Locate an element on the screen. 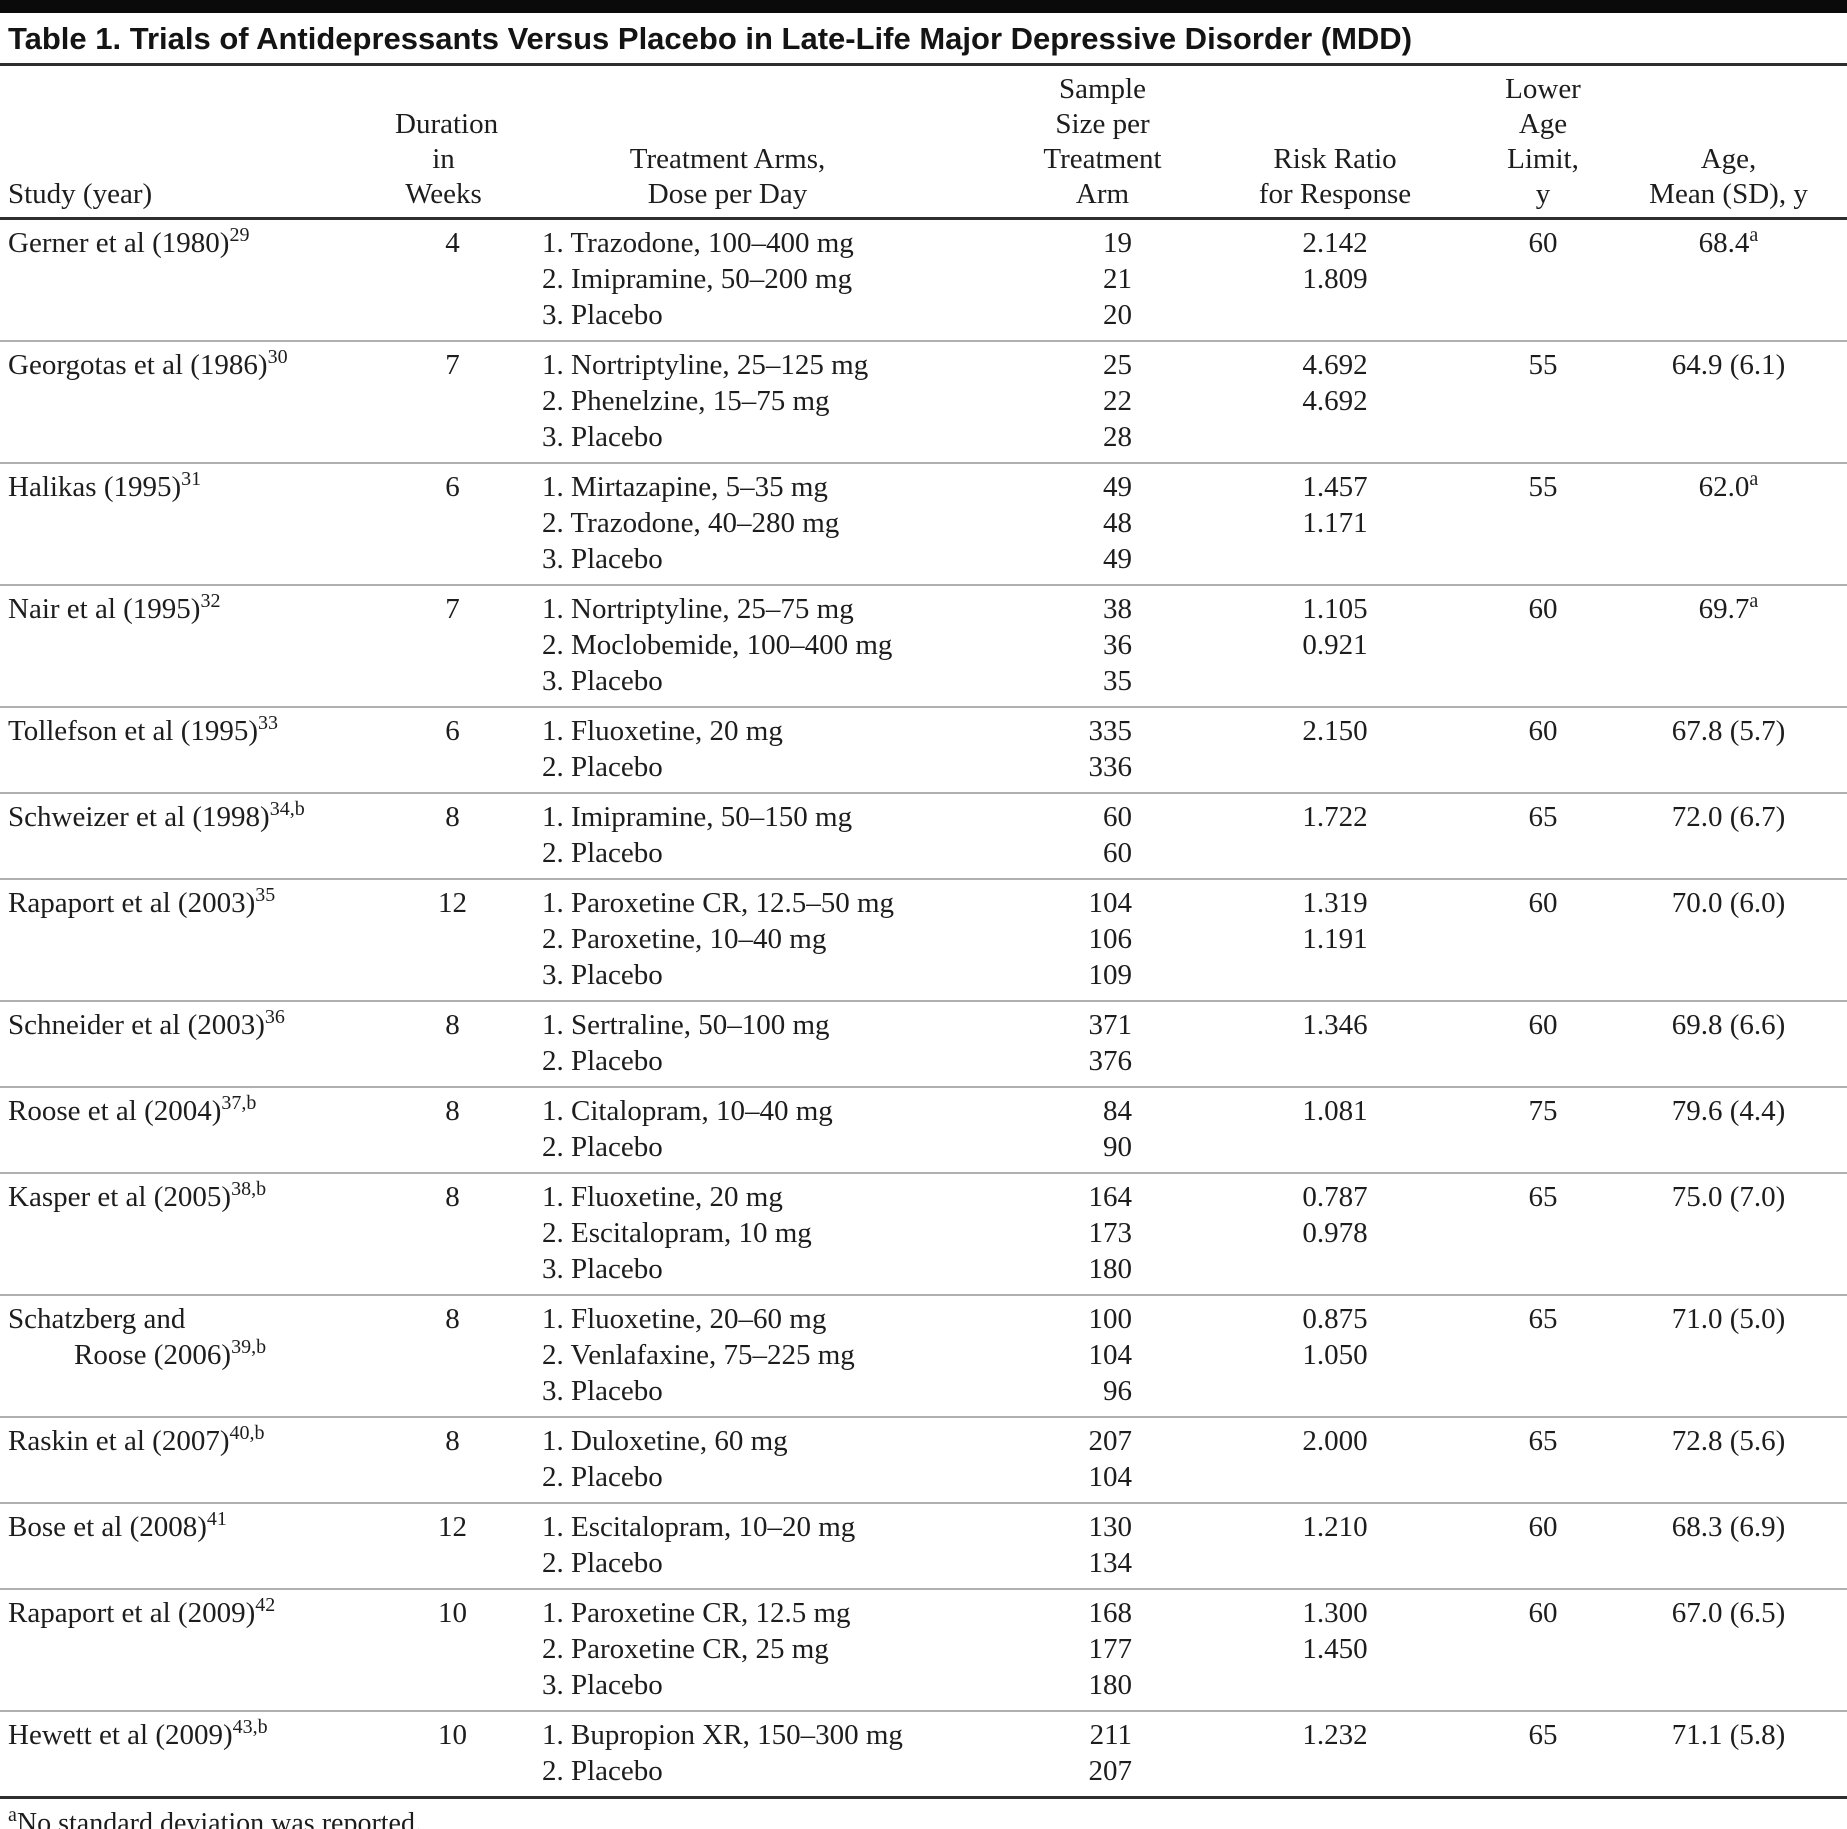 The height and width of the screenshot is (1829, 1847). text-line: 2. Paroxetine, 10–40 mg is located at coordinates (684, 939).